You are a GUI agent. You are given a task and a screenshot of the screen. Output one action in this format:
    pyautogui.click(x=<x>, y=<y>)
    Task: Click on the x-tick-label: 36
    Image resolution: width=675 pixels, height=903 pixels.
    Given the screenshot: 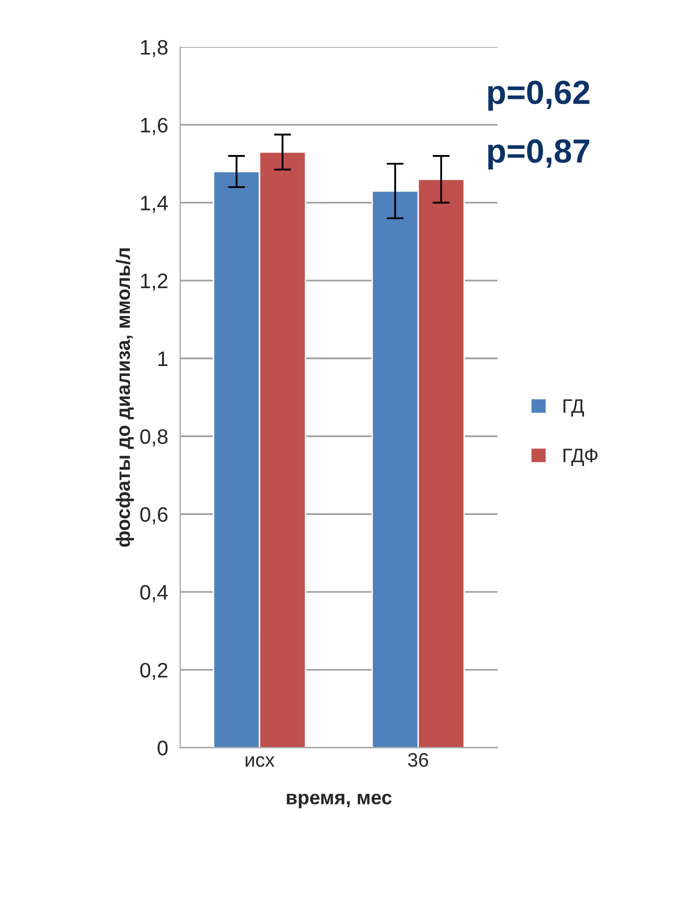 What is the action you would take?
    pyautogui.click(x=418, y=760)
    